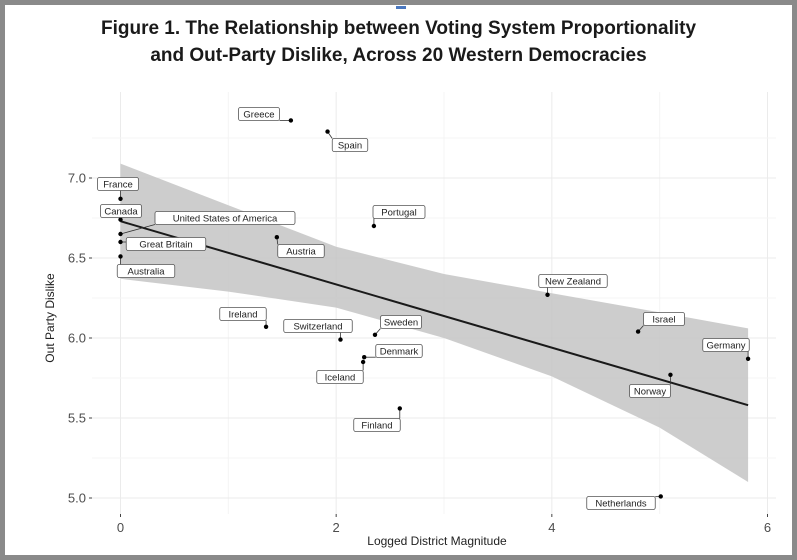  What do you see at coordinates (138, 229) in the screenshot?
I see `label-leader-line` at bounding box center [138, 229].